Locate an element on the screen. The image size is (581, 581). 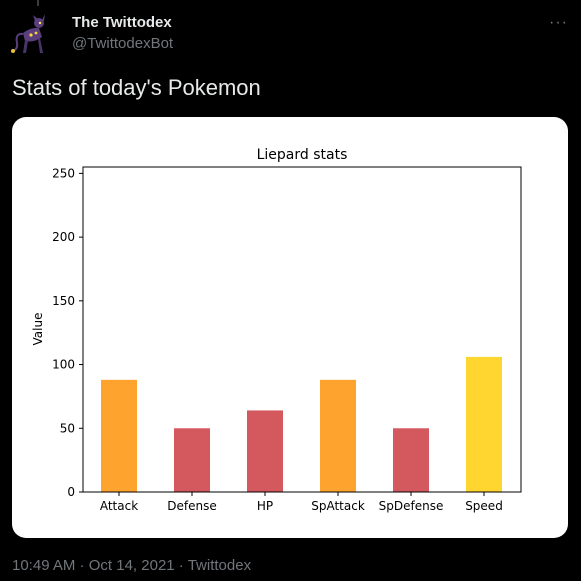
account-handle: @TwittodexBot is located at coordinates (123, 43).